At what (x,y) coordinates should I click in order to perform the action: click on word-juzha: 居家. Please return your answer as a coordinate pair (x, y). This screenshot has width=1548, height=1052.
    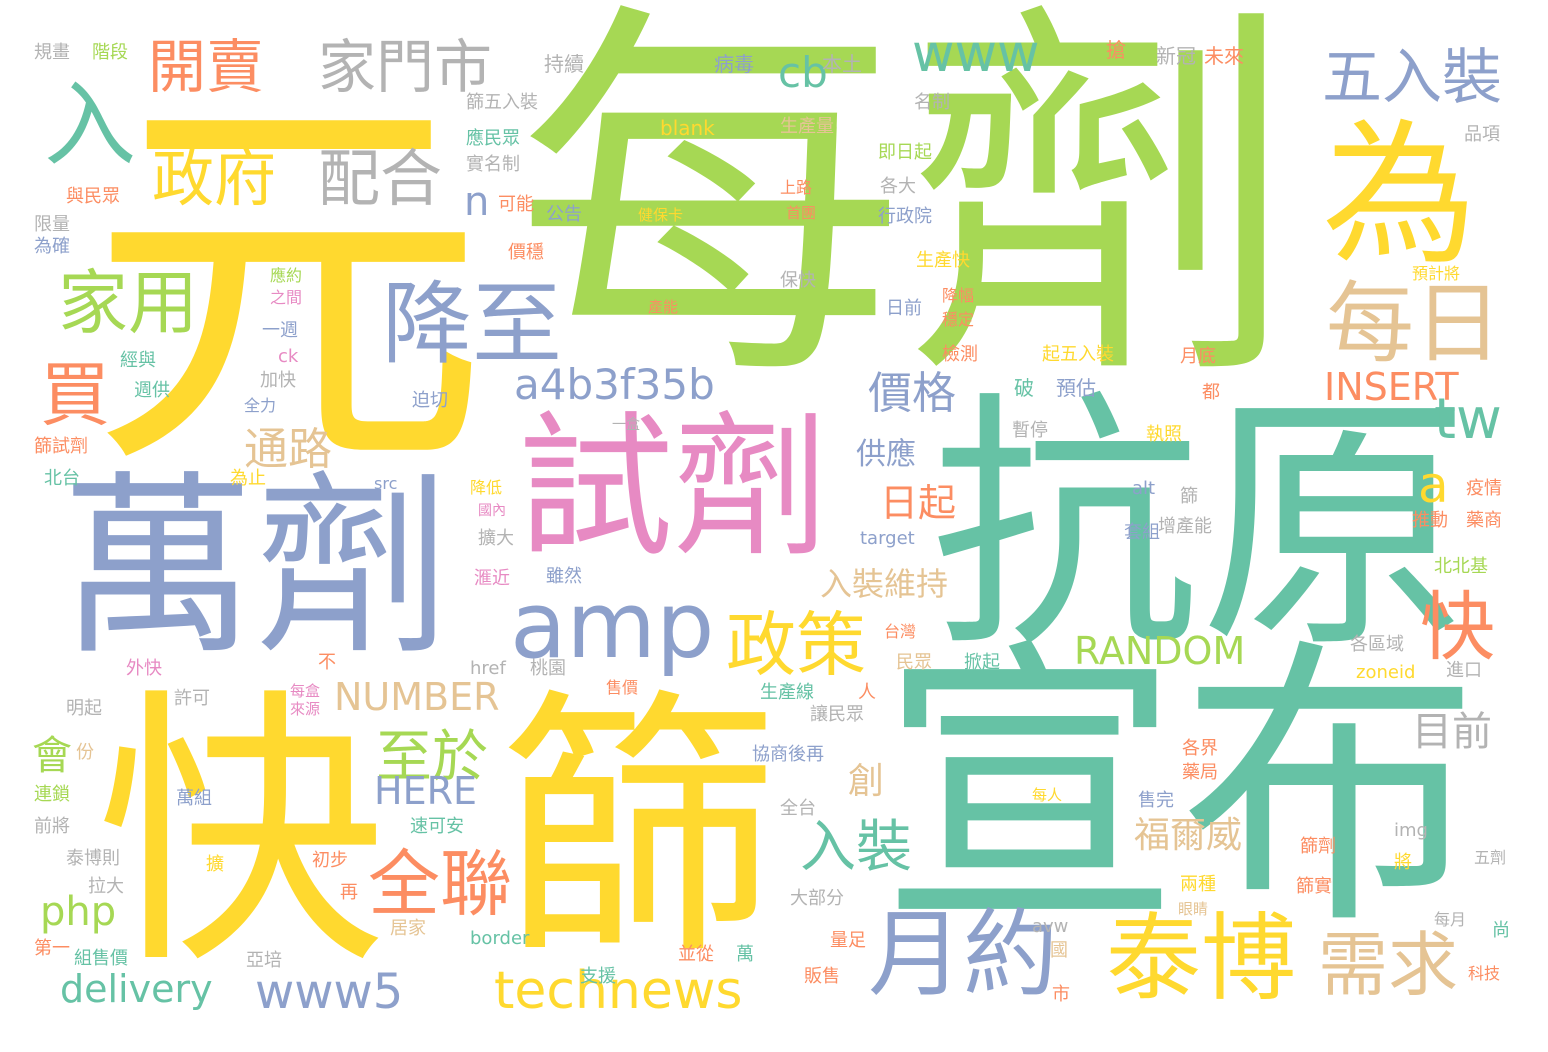
    Looking at the image, I should click on (408, 929).